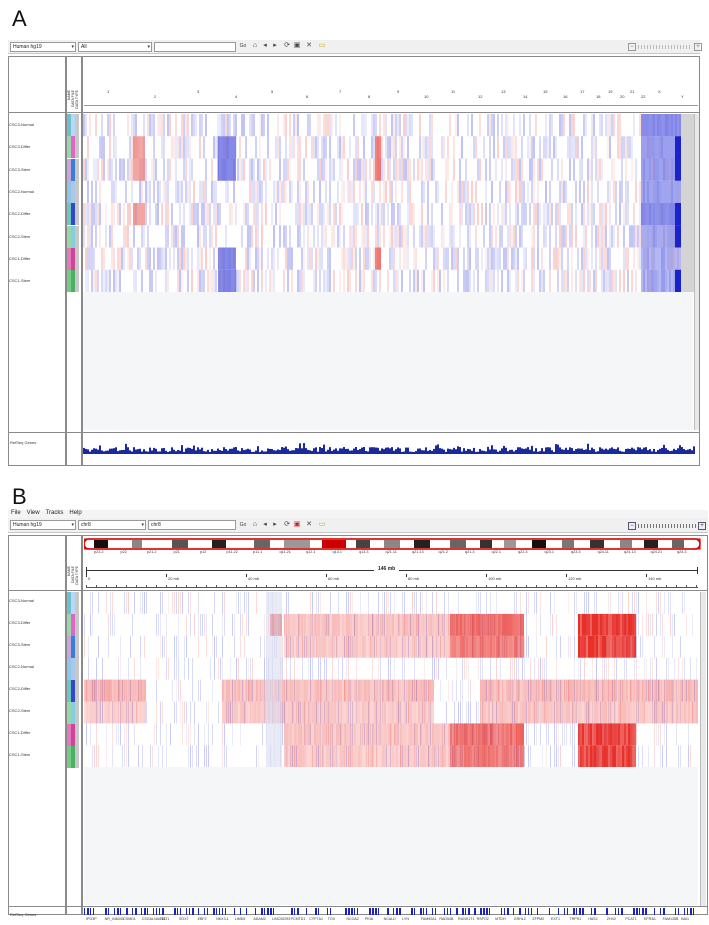 Image resolution: width=709 pixels, height=925 pixels. What do you see at coordinates (682, 96) in the screenshot?
I see `chromosome-label: Y` at bounding box center [682, 96].